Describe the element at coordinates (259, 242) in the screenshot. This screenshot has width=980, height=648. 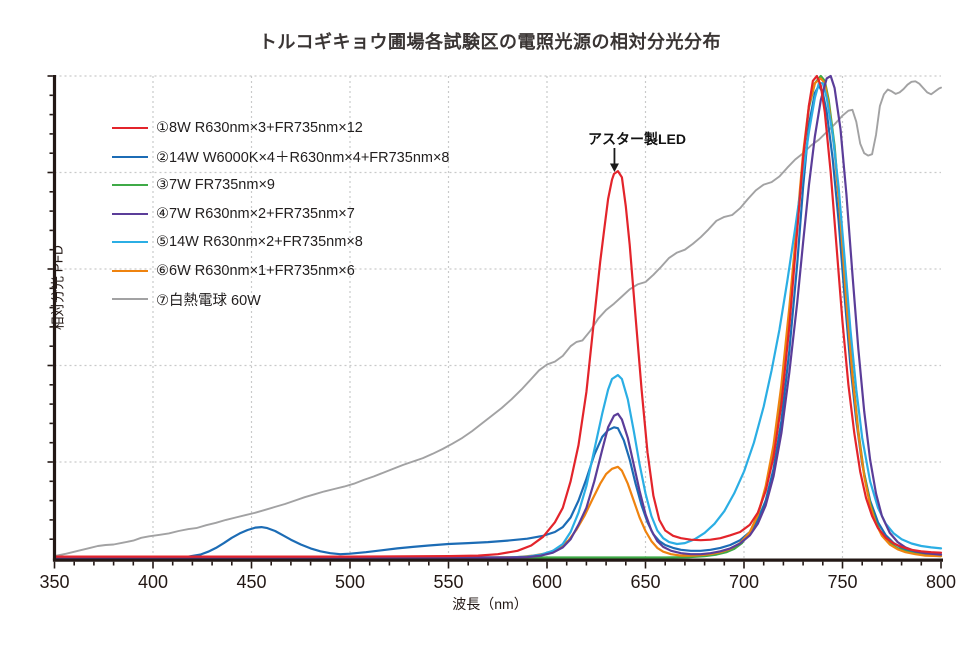
I see `legend-label: ⑤14W R630nm×2+FR735nm×8` at that location.